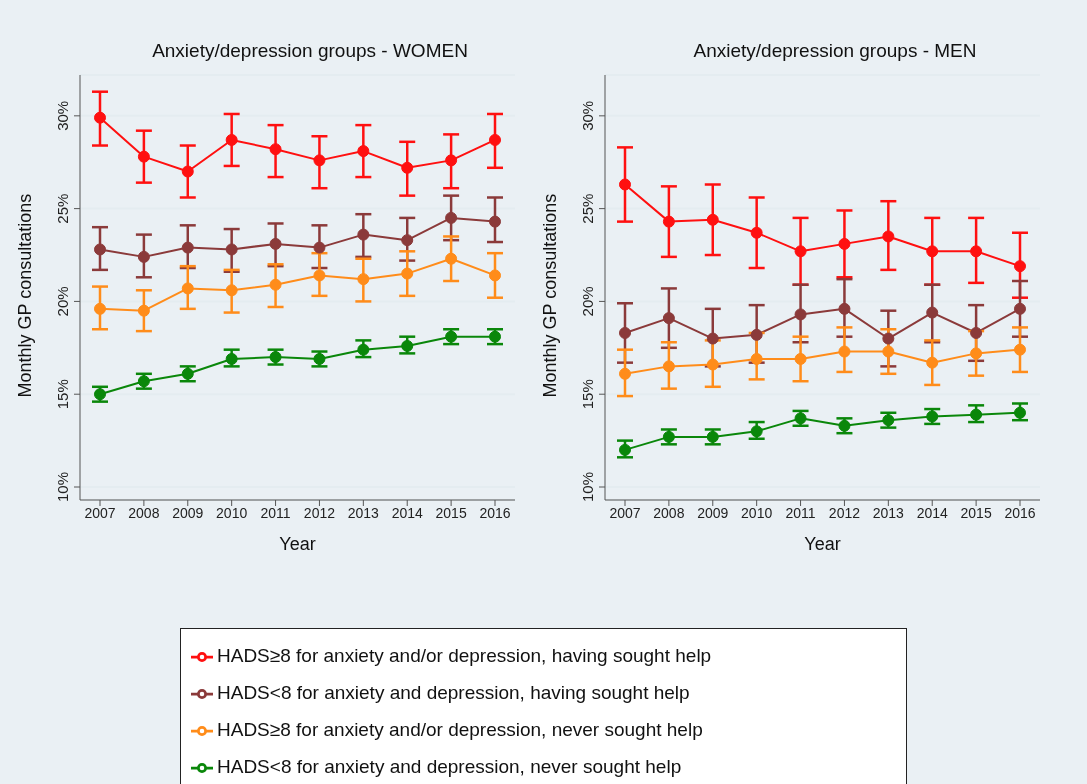  Describe the element at coordinates (464, 655) in the screenshot. I see `legend-label: HADS≥8 for anxiety and/or depression, having sought help` at that location.